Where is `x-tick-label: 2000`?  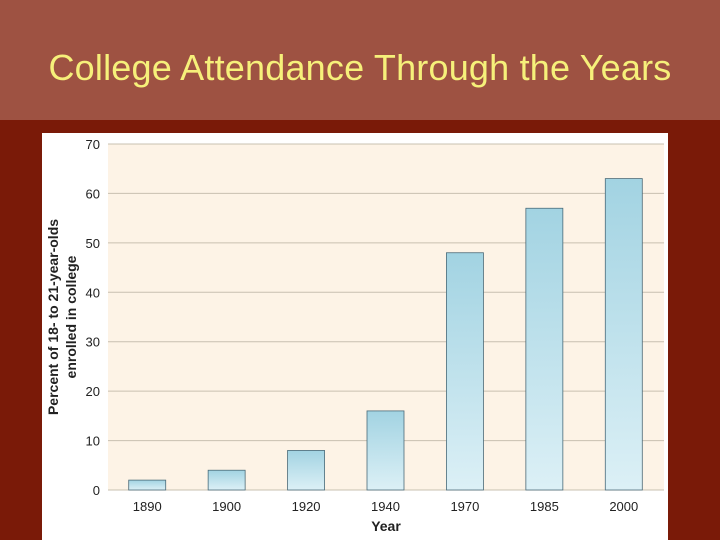 x-tick-label: 2000 is located at coordinates (623, 506).